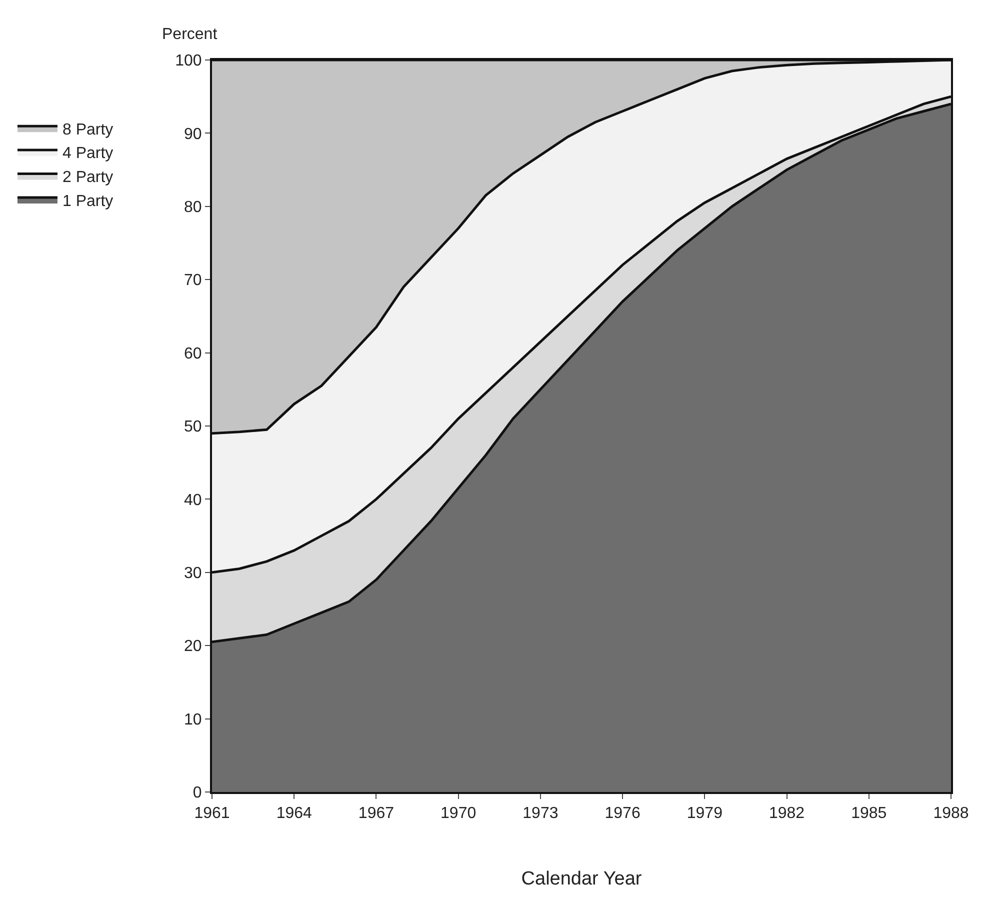 The height and width of the screenshot is (922, 981). What do you see at coordinates (540, 813) in the screenshot?
I see `x-tick-label: 1973` at bounding box center [540, 813].